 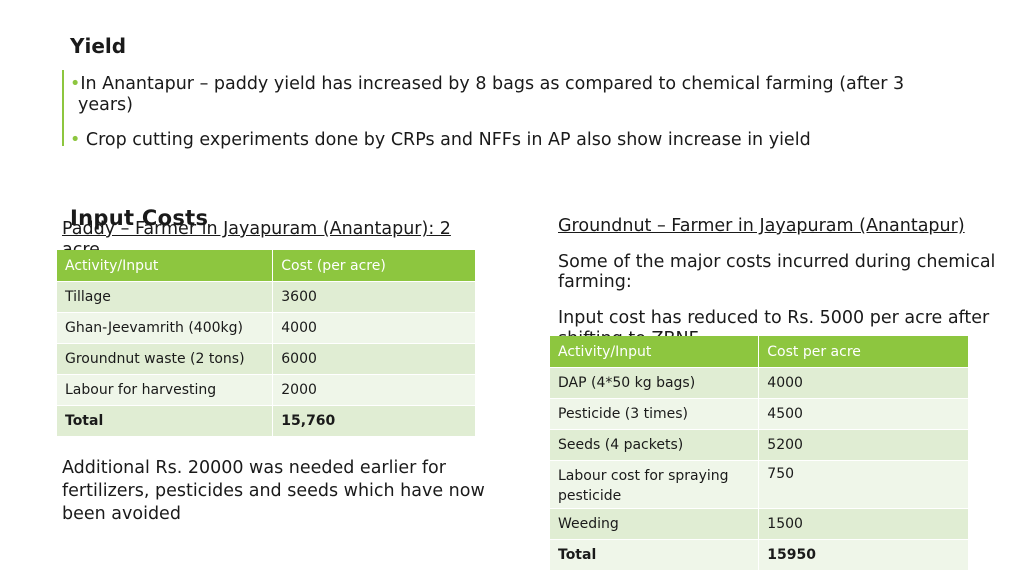 What do you see at coordinates (863, 414) in the screenshot?
I see `table-cell-cost: 4500` at bounding box center [863, 414].